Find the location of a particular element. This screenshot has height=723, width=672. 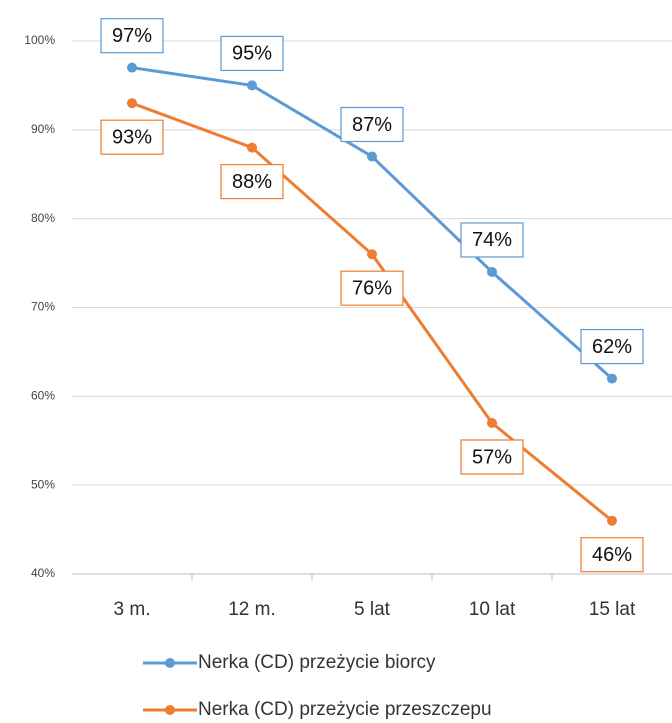

y-tick-label: 60% is located at coordinates (43, 396).